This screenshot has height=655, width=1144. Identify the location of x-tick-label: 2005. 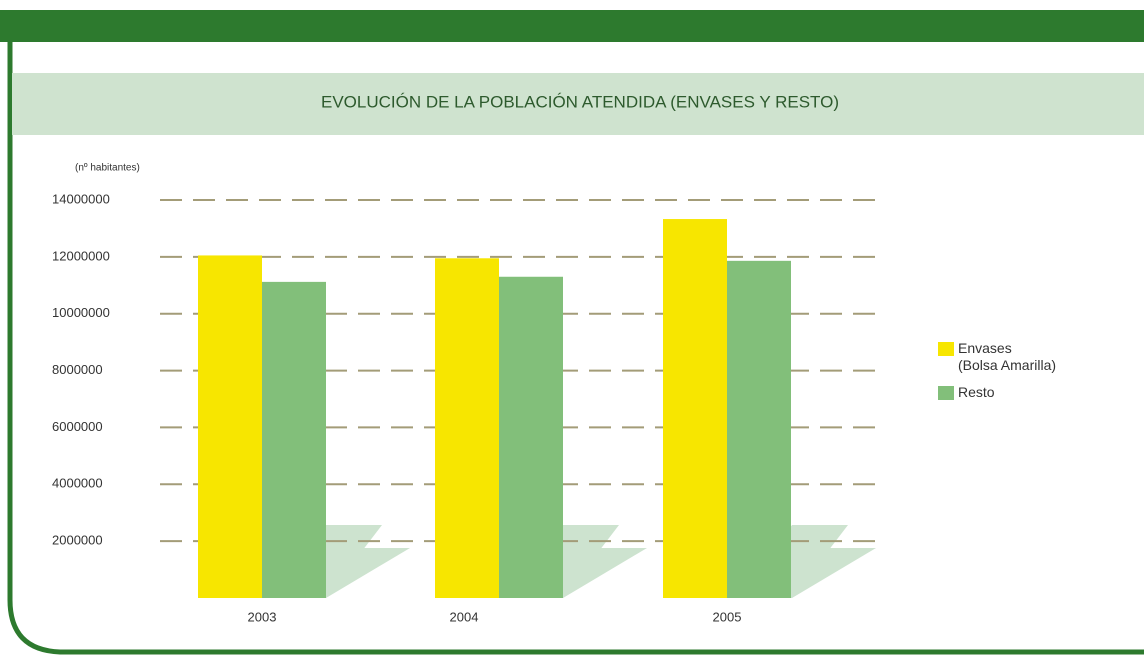
(727, 616).